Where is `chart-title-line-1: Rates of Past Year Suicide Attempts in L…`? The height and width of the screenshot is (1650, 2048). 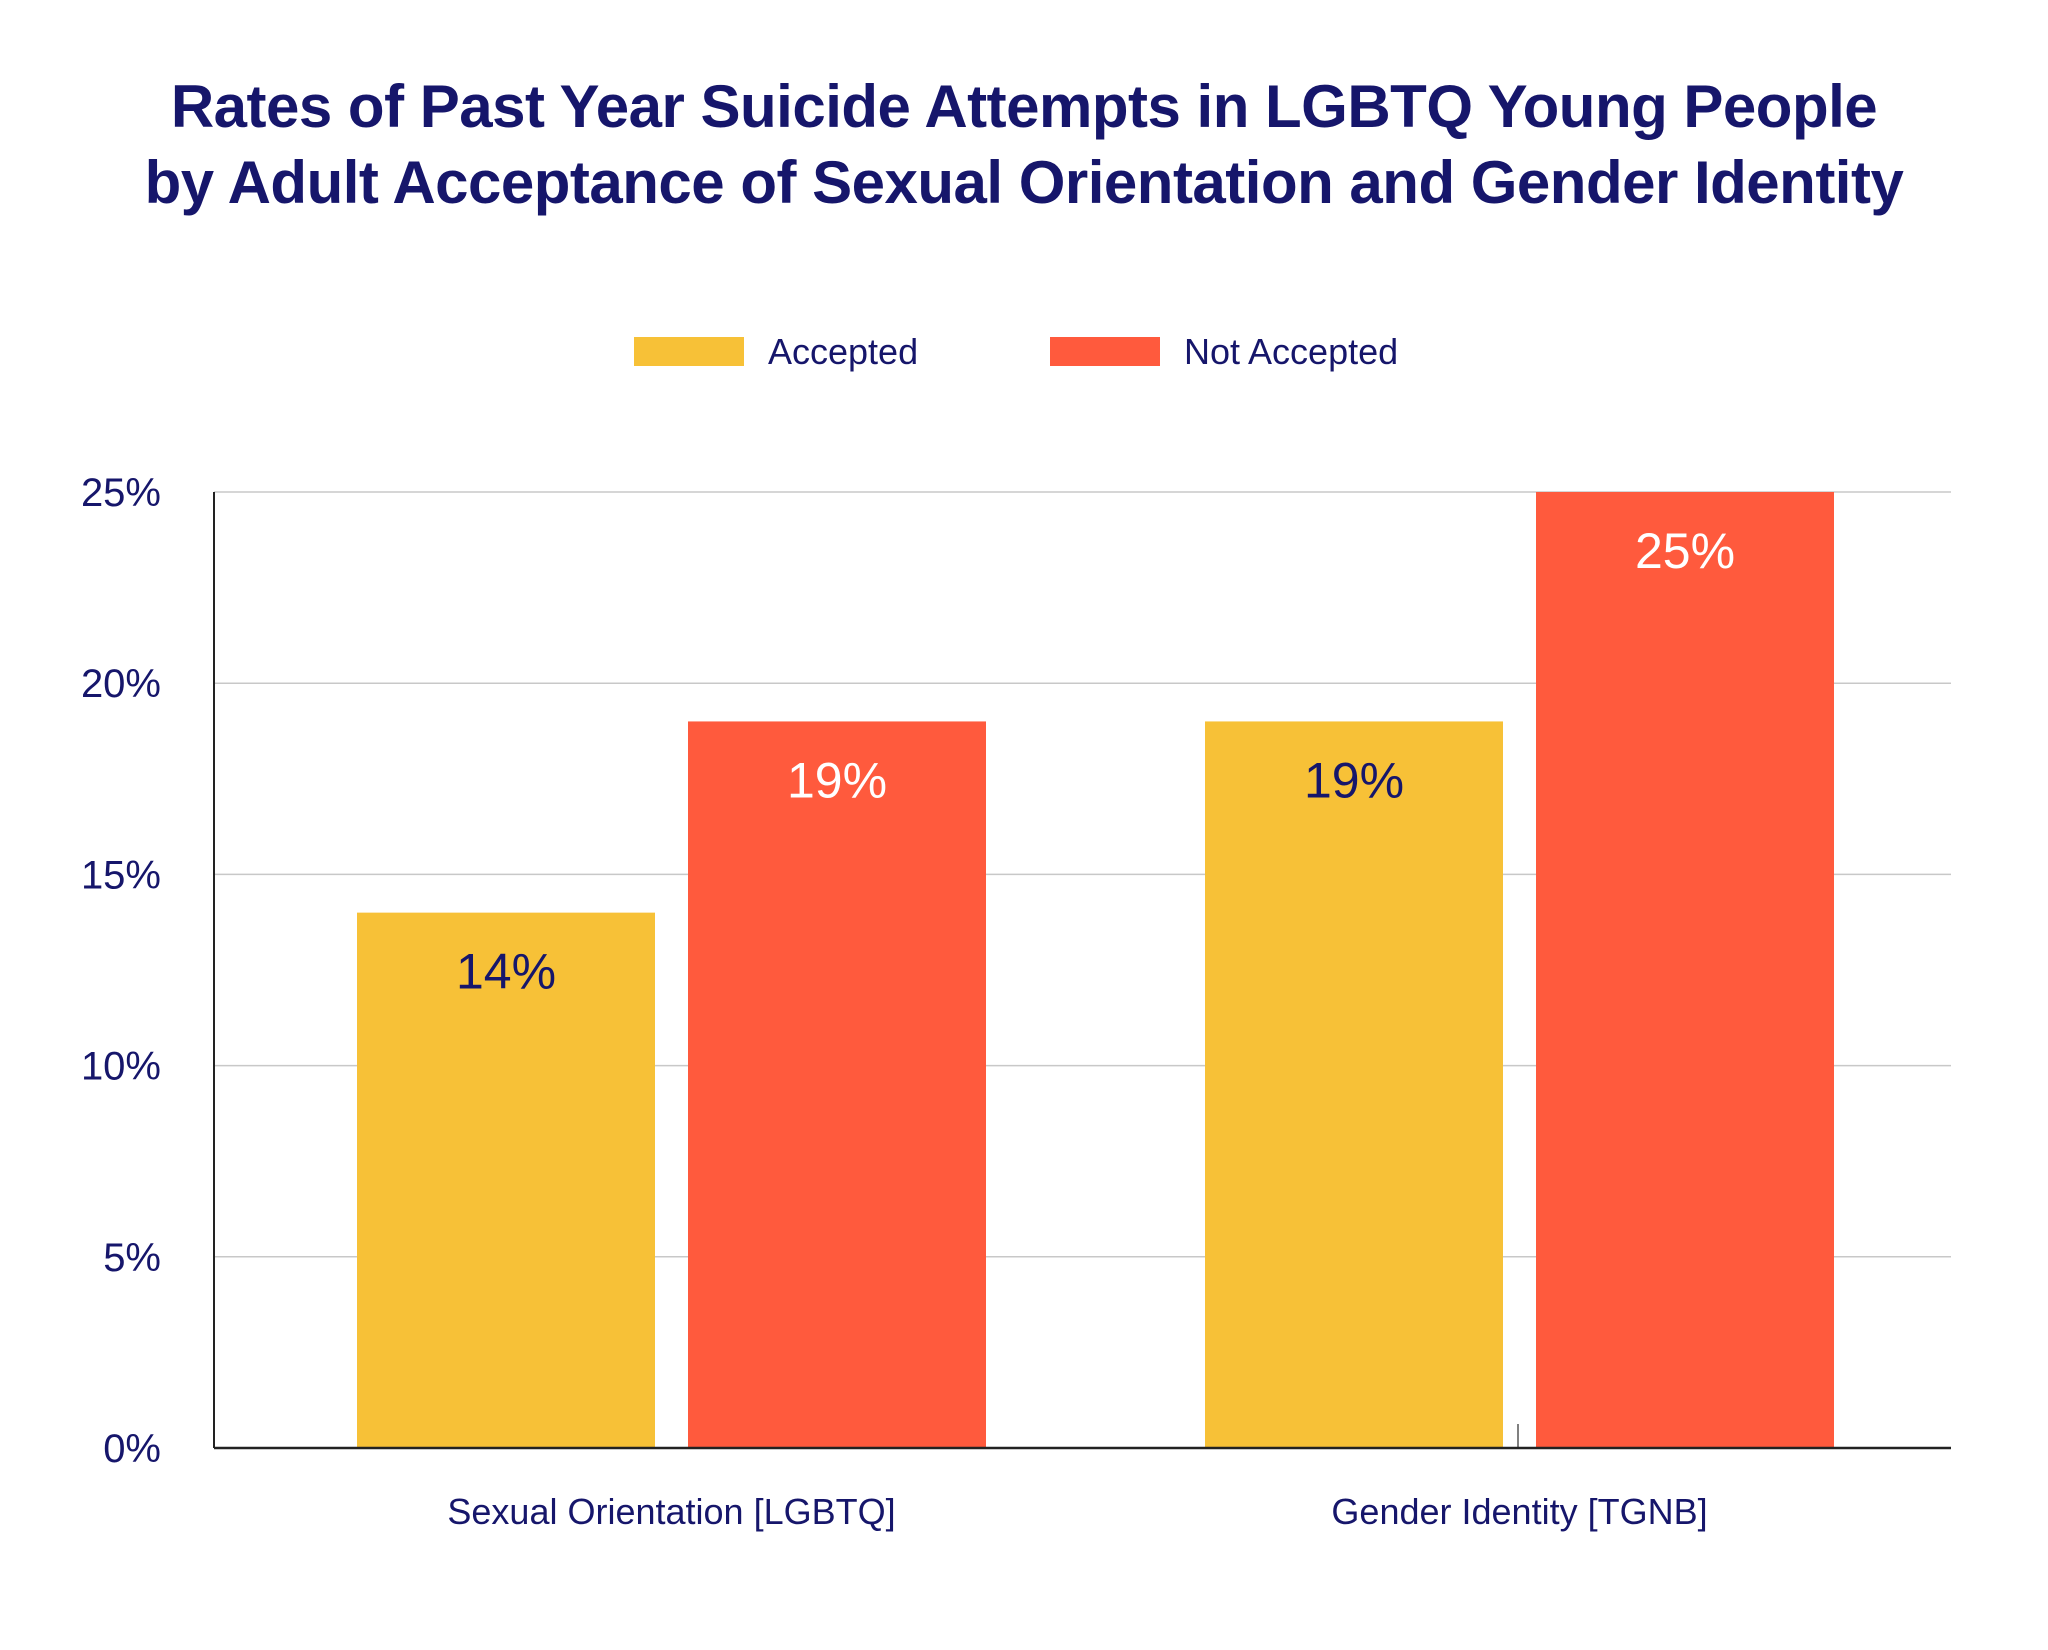
chart-title-line-1: Rates of Past Year Suicide Attempts in L… is located at coordinates (1024, 106).